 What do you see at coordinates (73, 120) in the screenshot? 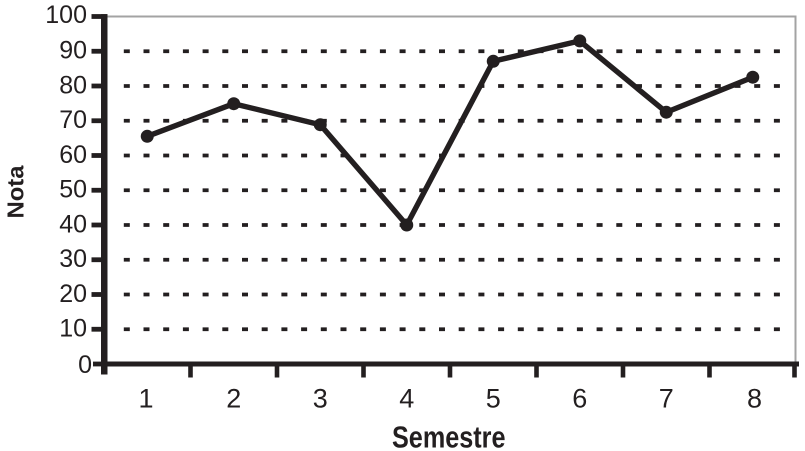
I see `svg-text: 70` at bounding box center [73, 120].